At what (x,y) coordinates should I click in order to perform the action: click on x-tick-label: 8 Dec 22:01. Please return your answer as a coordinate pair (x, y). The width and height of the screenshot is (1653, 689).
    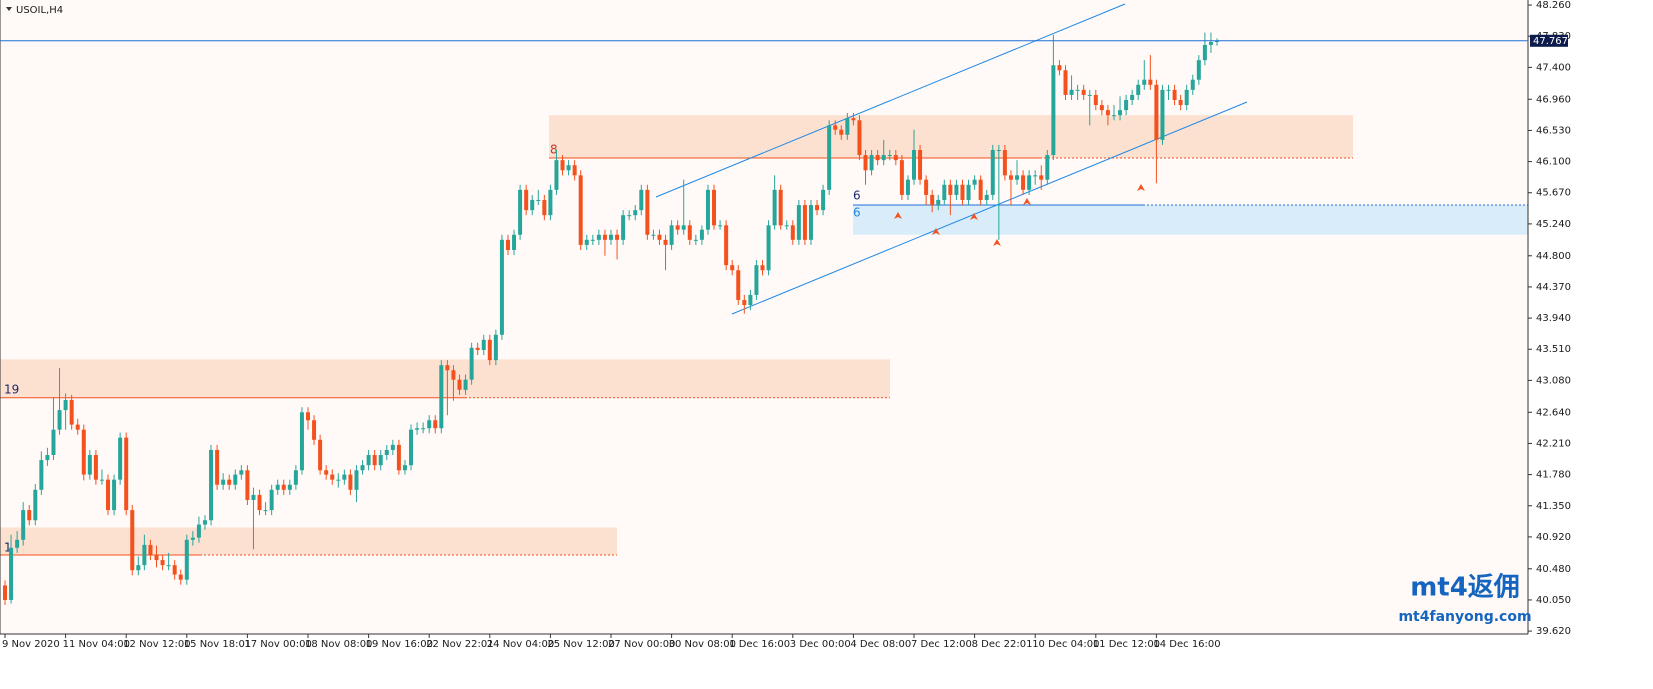
    Looking at the image, I should click on (1002, 644).